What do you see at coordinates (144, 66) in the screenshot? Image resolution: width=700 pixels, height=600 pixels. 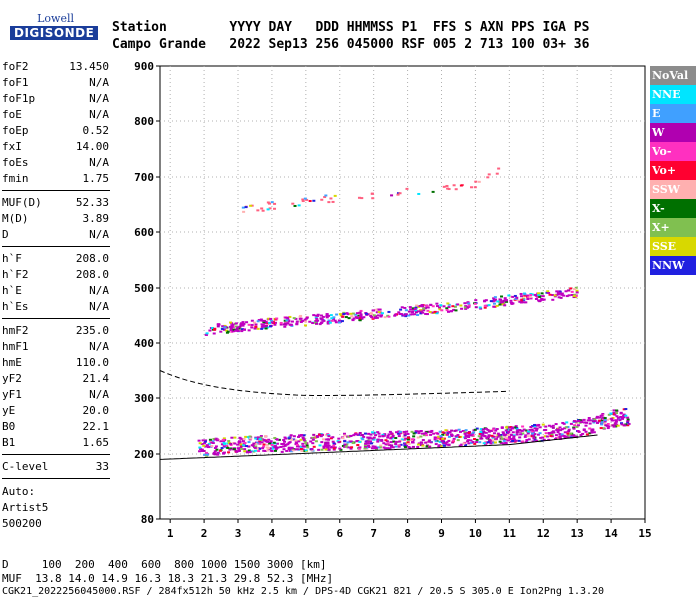 I see `y-tick-label: 900` at bounding box center [144, 66].